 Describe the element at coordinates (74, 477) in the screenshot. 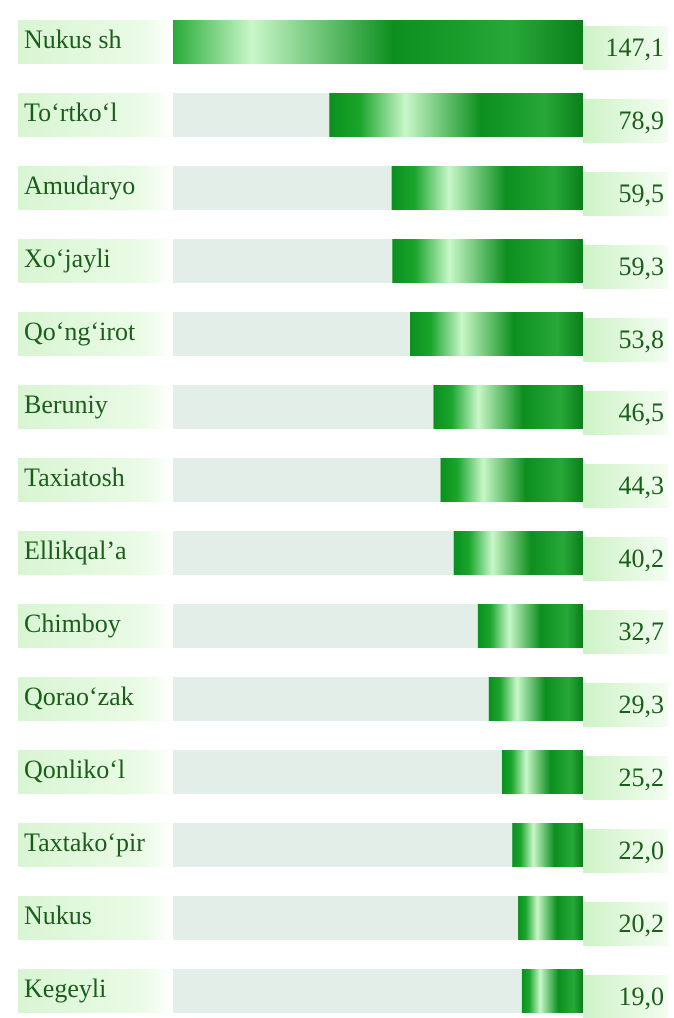

I see `category-label: Taxiatosh` at that location.